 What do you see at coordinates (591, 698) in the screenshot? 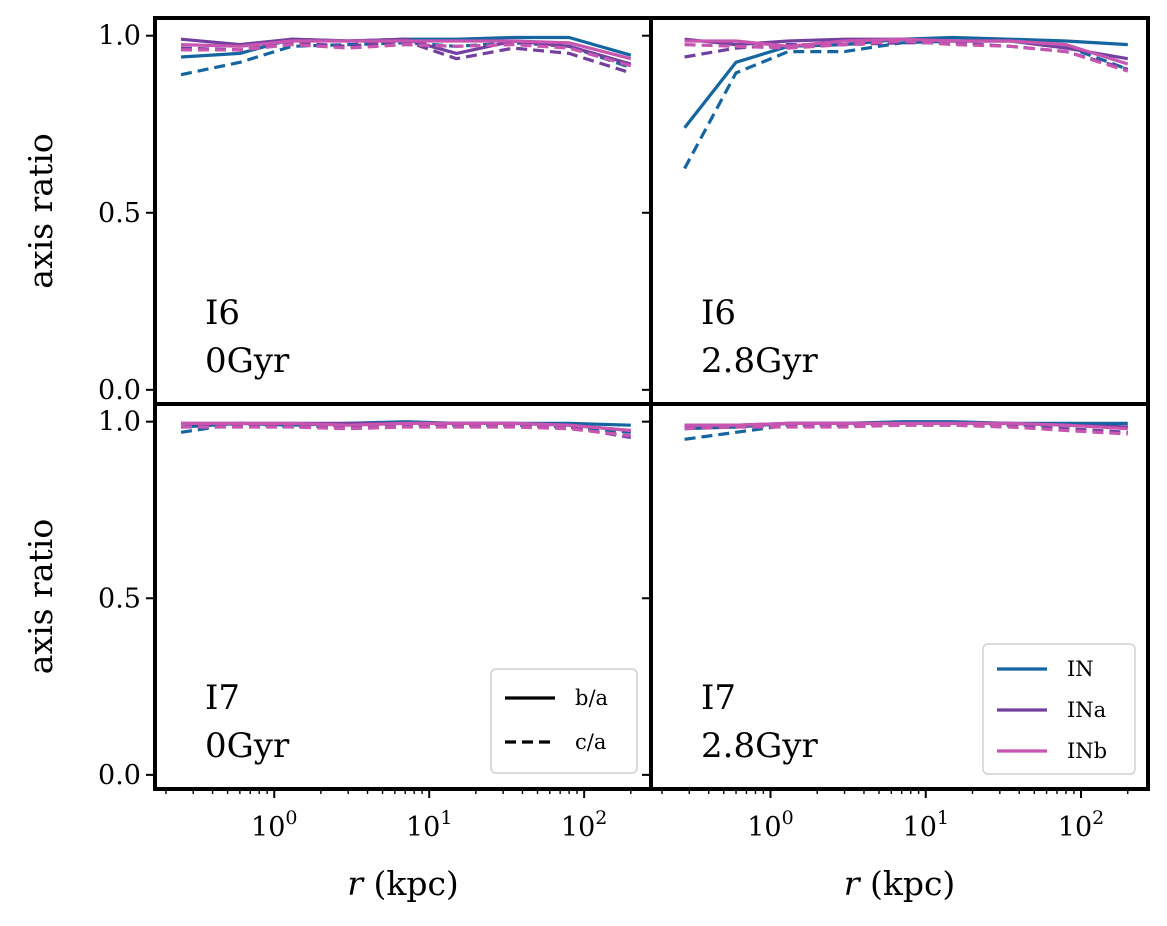
I see `legend-label-style: b/a` at bounding box center [591, 698].